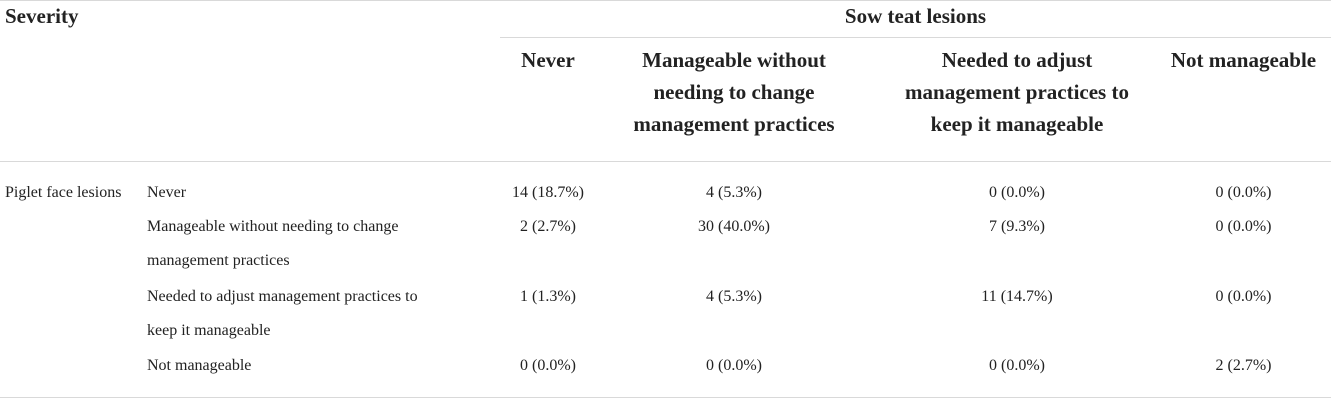  What do you see at coordinates (1017, 226) in the screenshot?
I see `cell-needed-to-adjust: 7 (9.3%)` at bounding box center [1017, 226].